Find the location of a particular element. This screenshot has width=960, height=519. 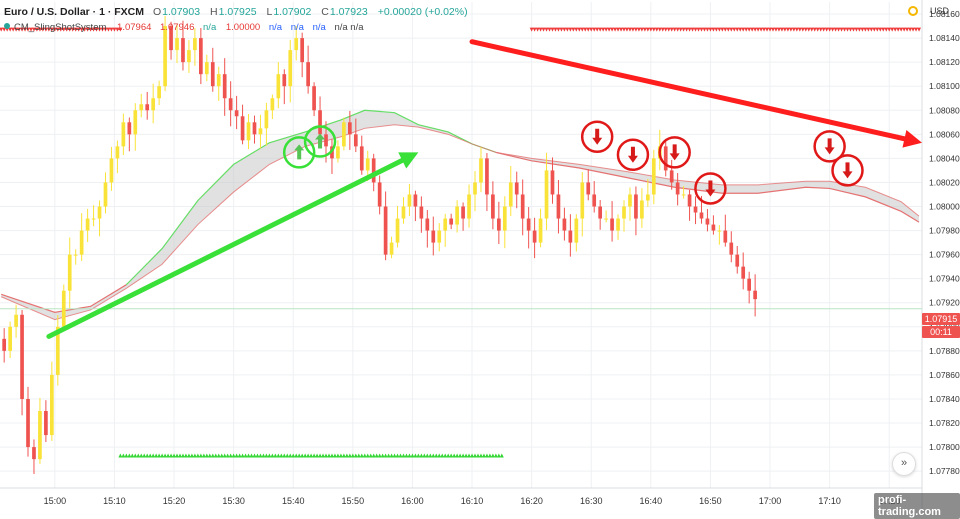

price-tick-label: 1.07820 is located at coordinates (944, 423).